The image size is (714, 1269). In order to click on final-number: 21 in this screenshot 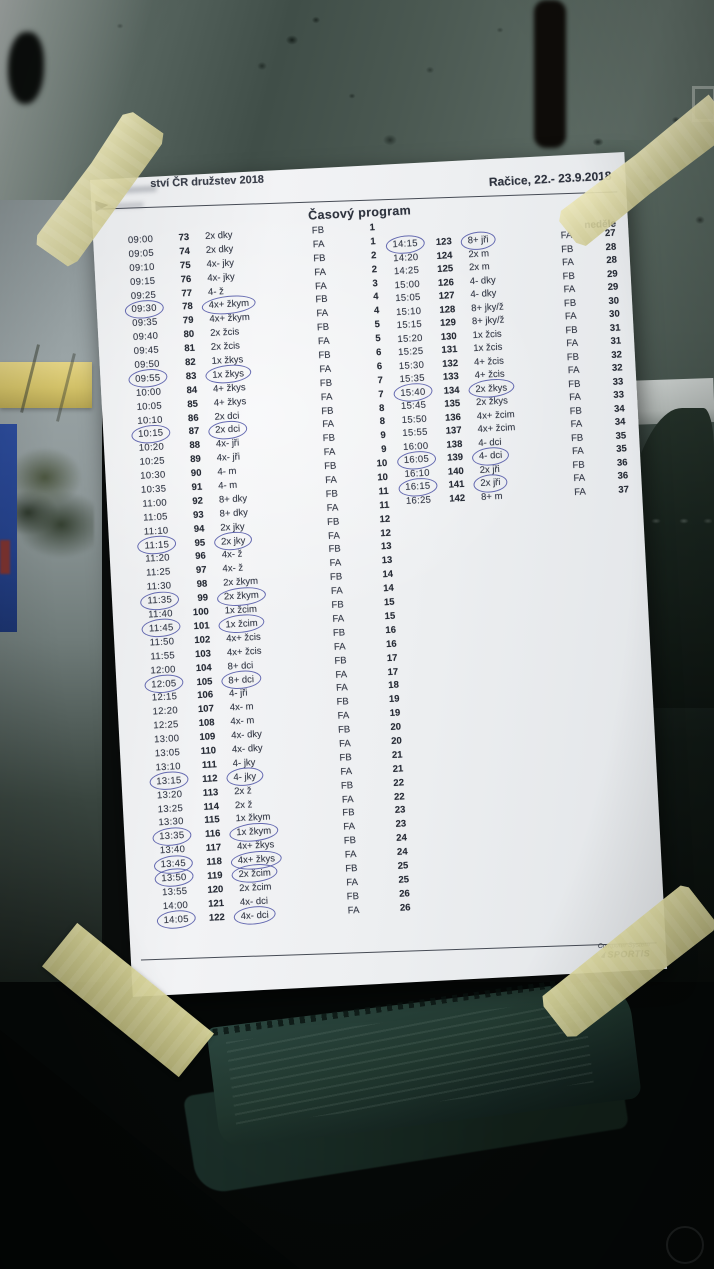, I will do `click(397, 755)`.